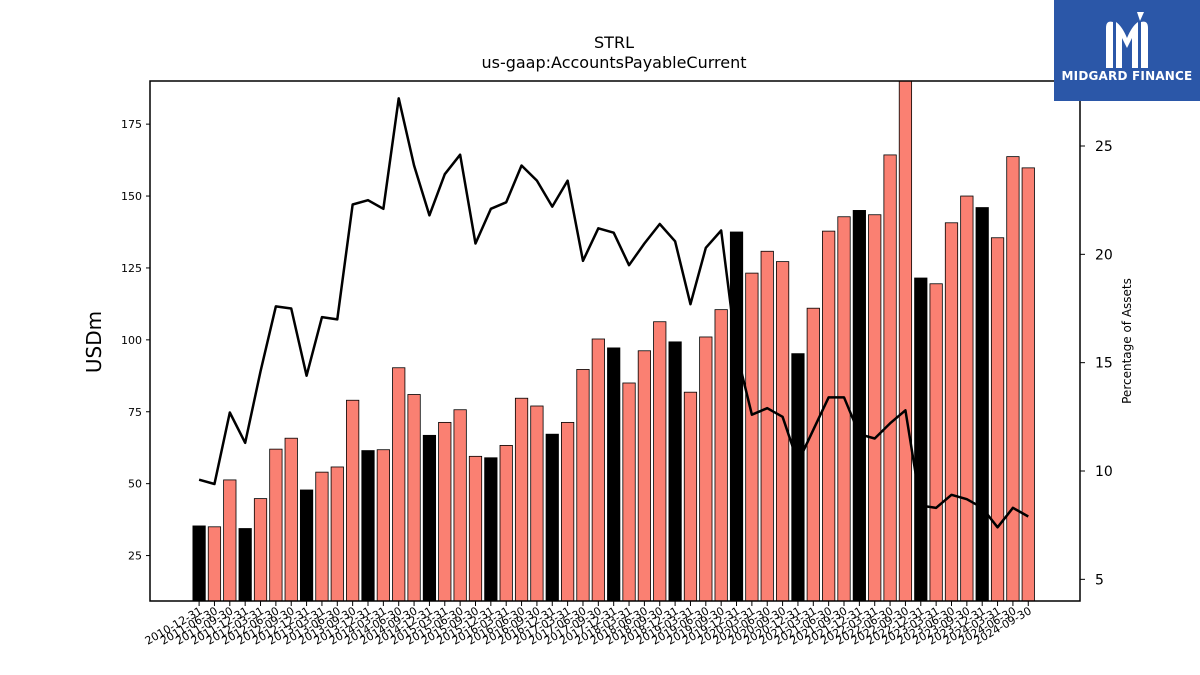 This screenshot has height=675, width=1200. What do you see at coordinates (131, 268) in the screenshot?
I see `y-tick-label: 125` at bounding box center [131, 268].